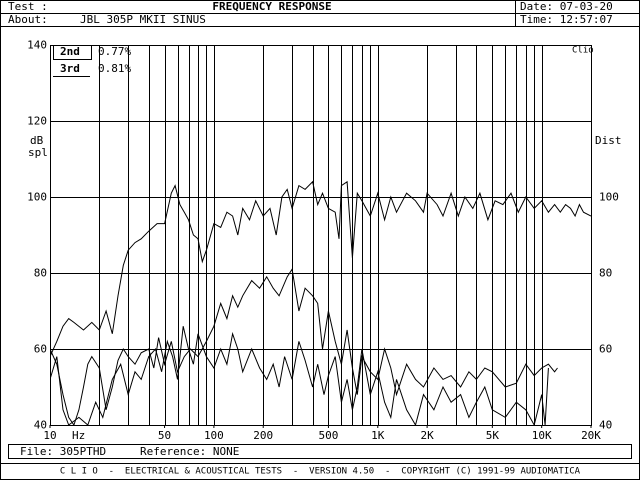  Describe the element at coordinates (49, 435) in the screenshot. I see `x-tick-label: 10` at that location.